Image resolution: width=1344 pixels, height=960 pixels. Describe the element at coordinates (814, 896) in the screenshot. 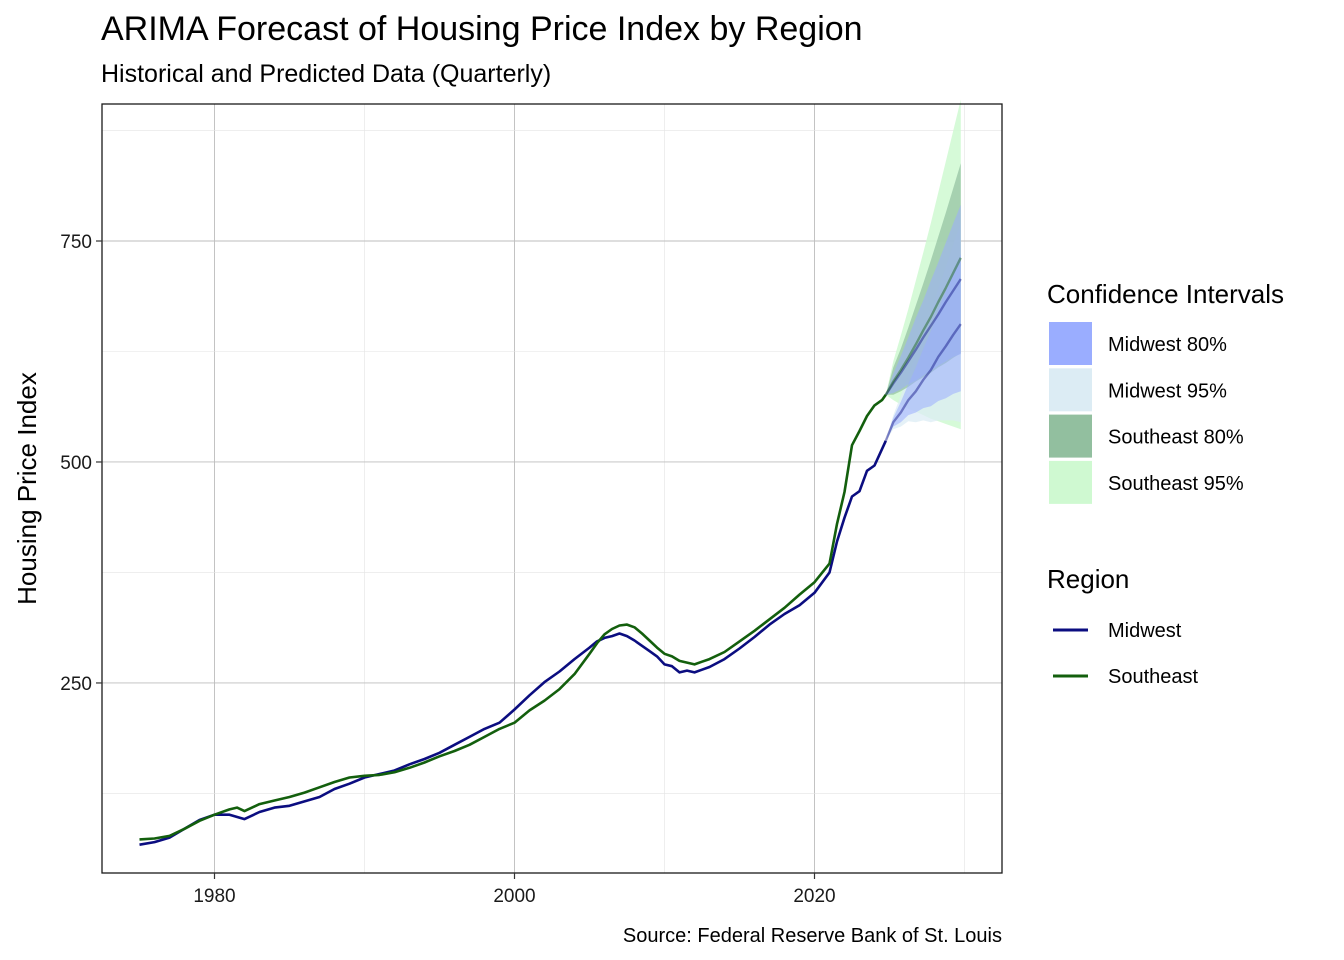

I see `x-tick-label: 2020` at that location.